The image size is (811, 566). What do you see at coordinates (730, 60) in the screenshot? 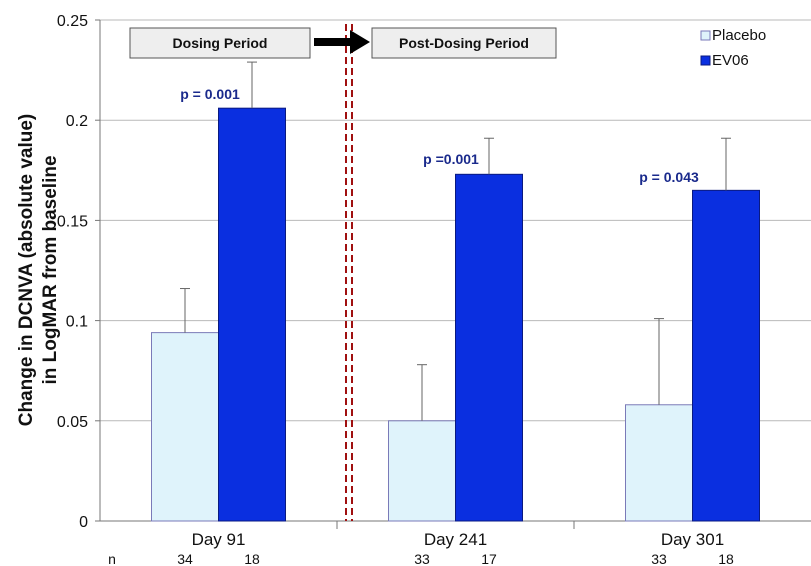
I see `legend-label-ev06: EV06` at bounding box center [730, 60].